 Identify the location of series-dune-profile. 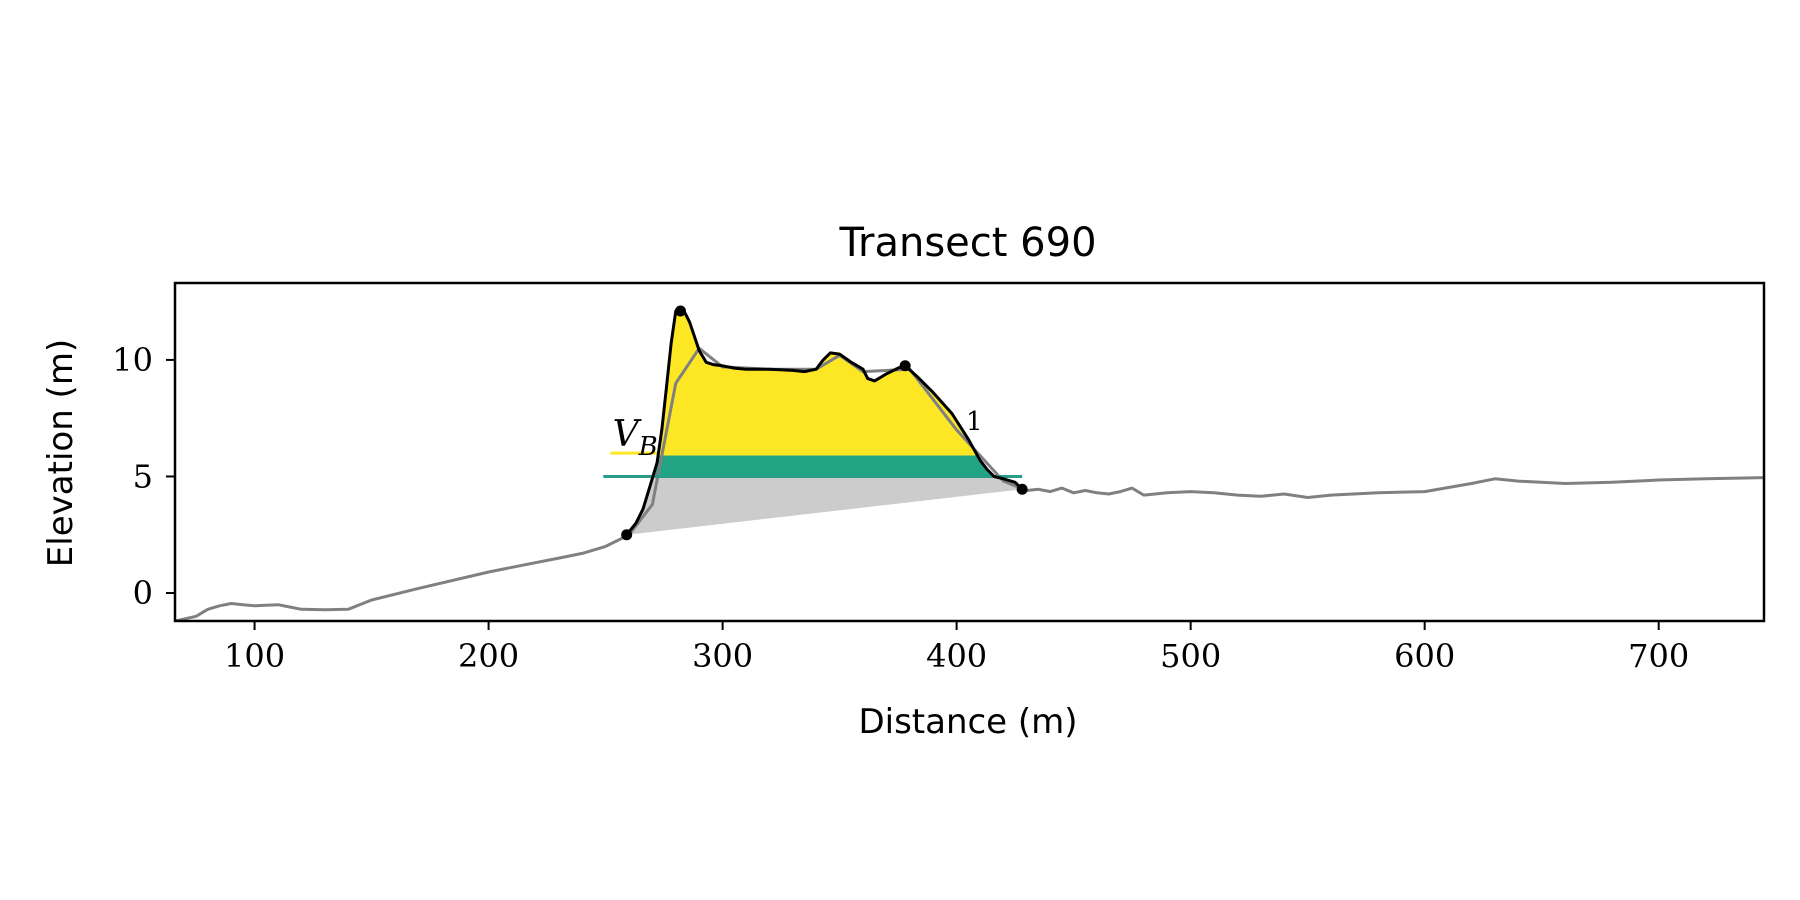
(824, 422).